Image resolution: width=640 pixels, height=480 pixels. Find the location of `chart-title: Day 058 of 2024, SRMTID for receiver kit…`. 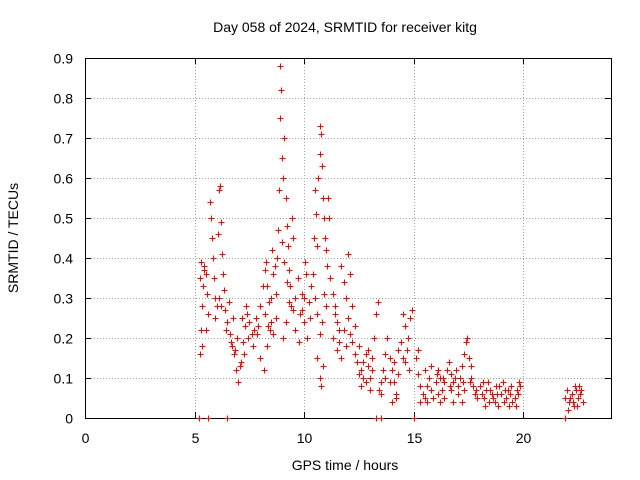

chart-title: Day 058 of 2024, SRMTID for receiver kit… is located at coordinates (345, 27).